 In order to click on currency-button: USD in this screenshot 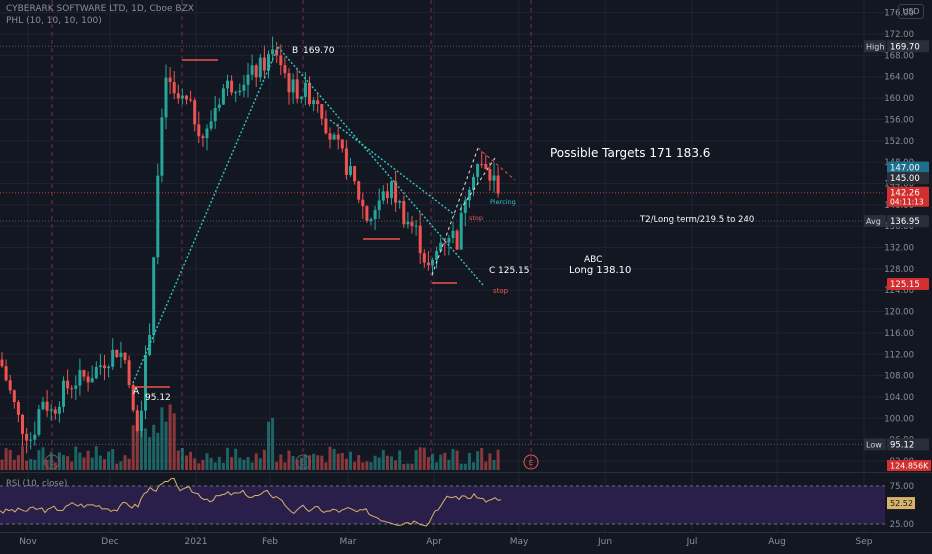, I will do `click(911, 11)`.